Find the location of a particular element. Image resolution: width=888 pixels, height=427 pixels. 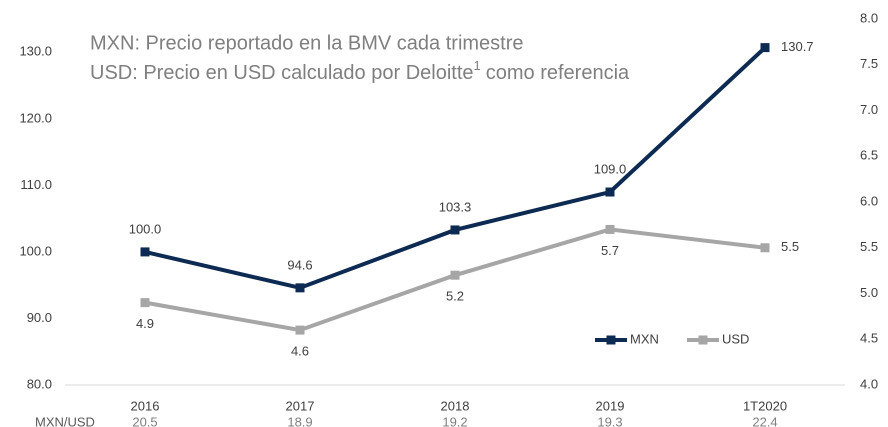

y-tick-label: 110.0 is located at coordinates (36, 184).